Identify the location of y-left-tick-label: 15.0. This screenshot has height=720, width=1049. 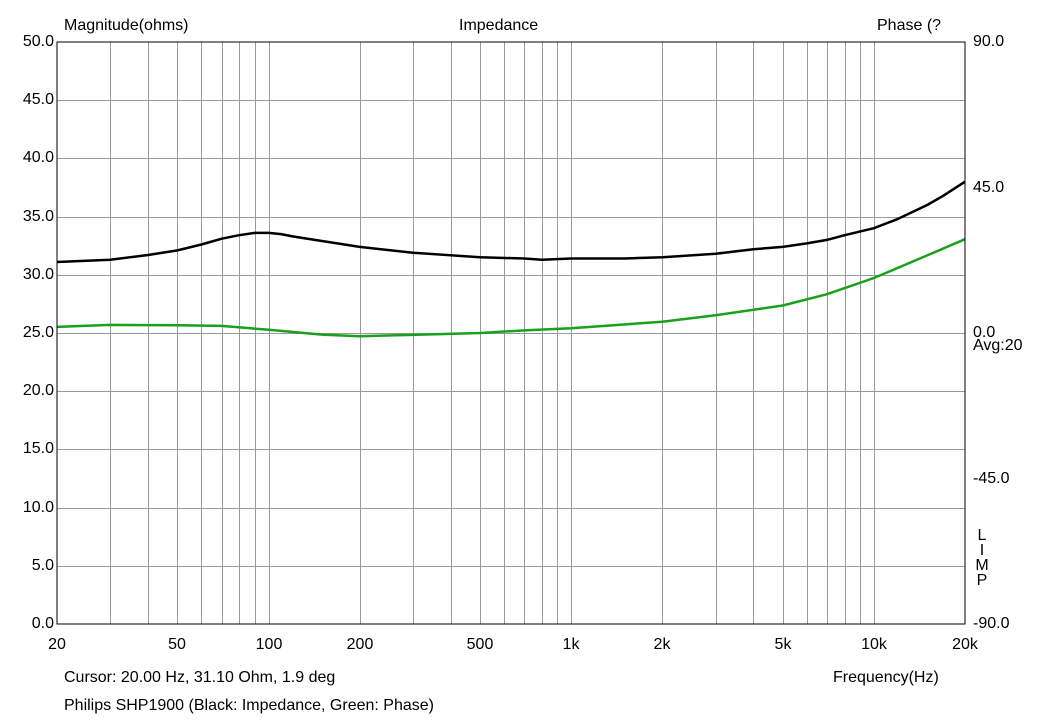
(38, 448).